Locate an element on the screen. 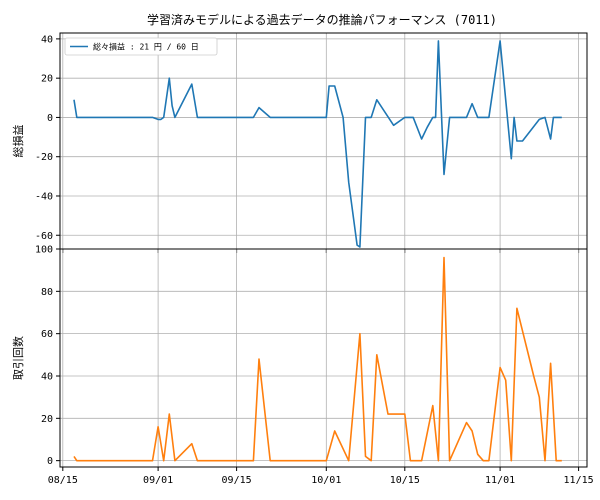 This screenshot has height=500, width=600. x-tick-label: 08/15 is located at coordinates (63, 480).